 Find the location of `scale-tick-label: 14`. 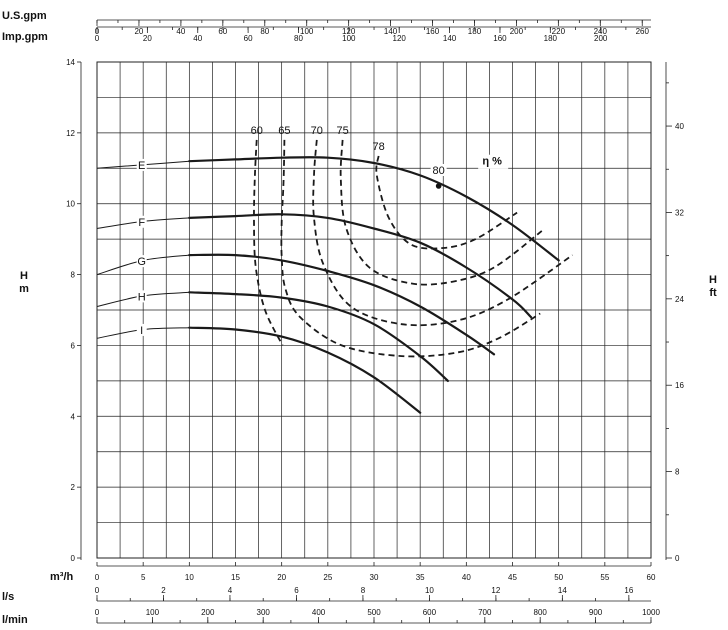

scale-tick-label: 14 is located at coordinates (562, 590).